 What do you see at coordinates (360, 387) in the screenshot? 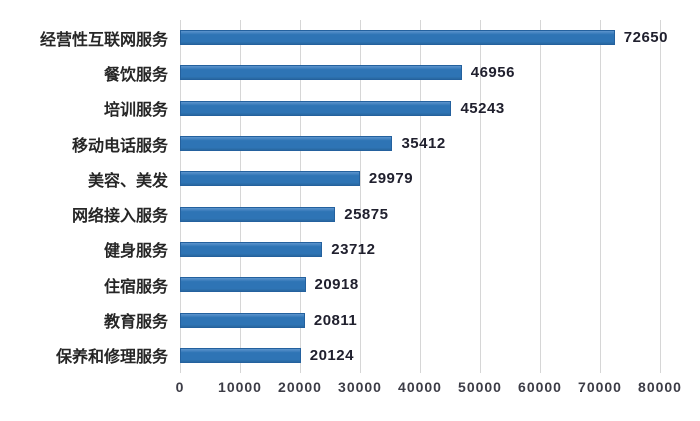
I see `x-tick-label: 30000` at bounding box center [360, 387].